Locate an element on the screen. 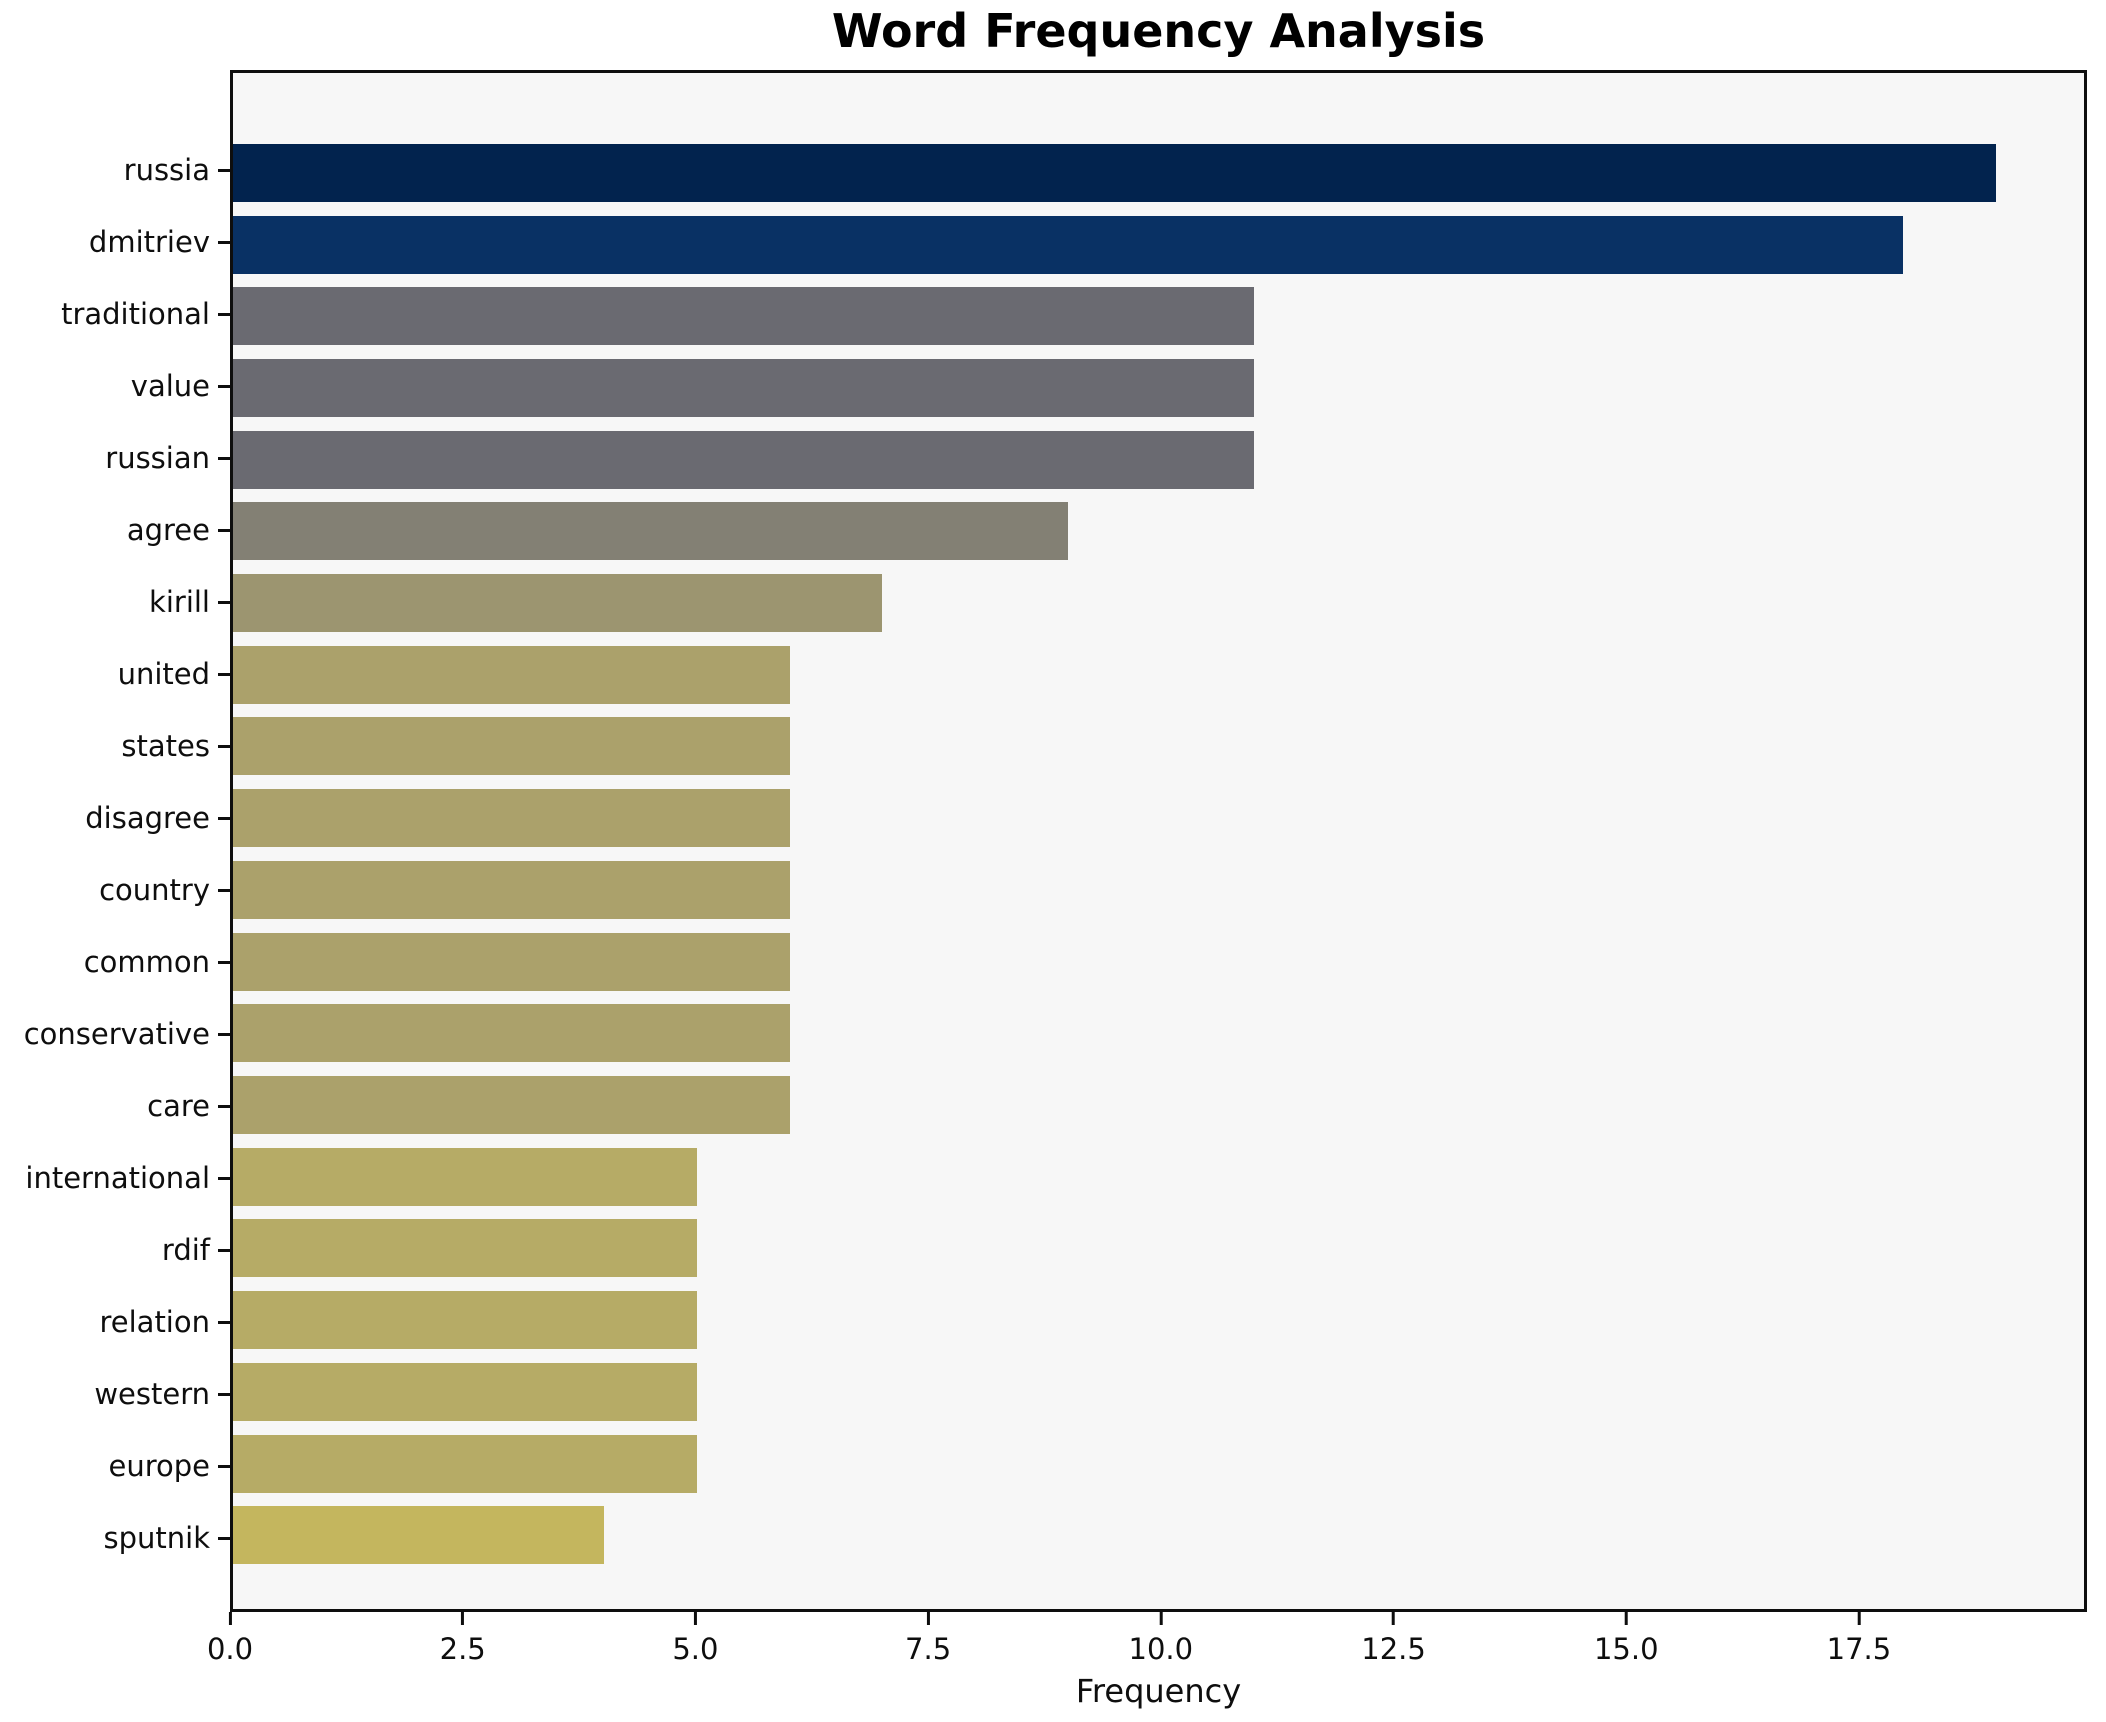 This screenshot has height=1722, width=2106. x-tick-label: 2.5 is located at coordinates (462, 1649).